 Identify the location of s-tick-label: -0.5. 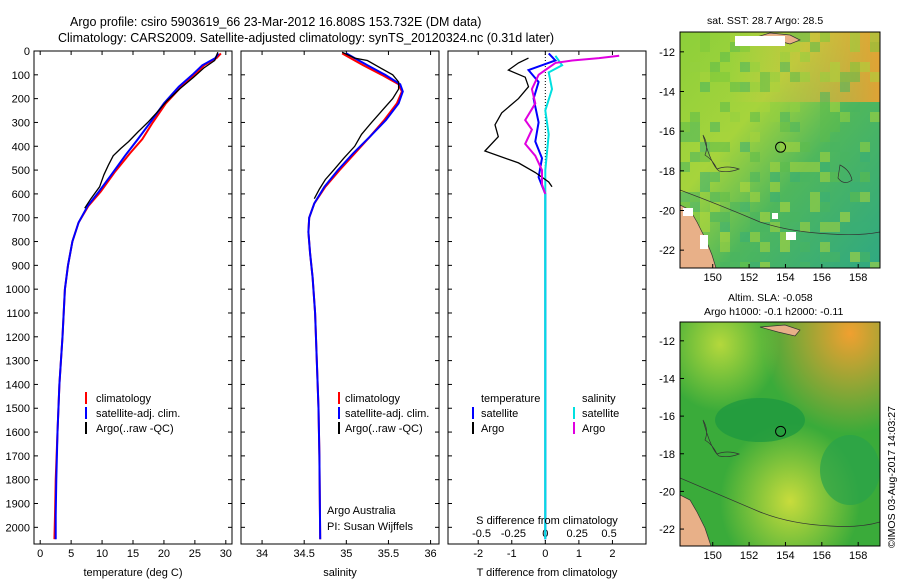
(481, 534).